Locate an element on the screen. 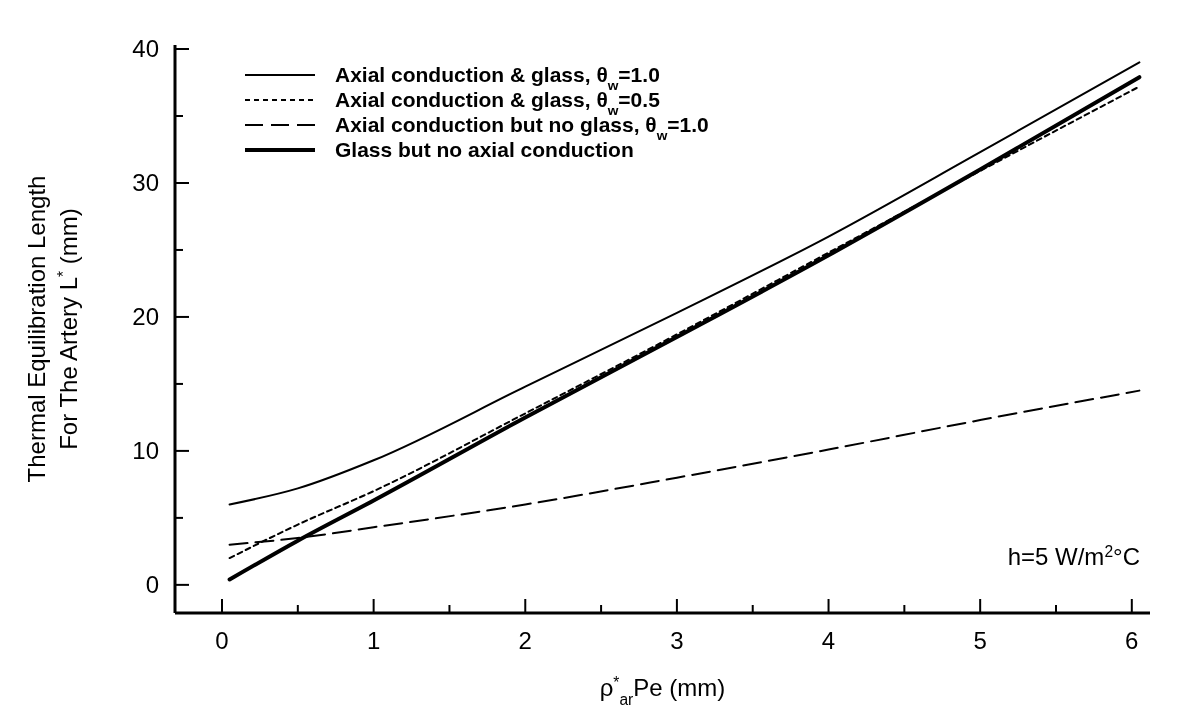 The width and height of the screenshot is (1177, 708). legend-label: Axial conduction & glass, θ$_{w}$=1.0 is located at coordinates (497, 78).